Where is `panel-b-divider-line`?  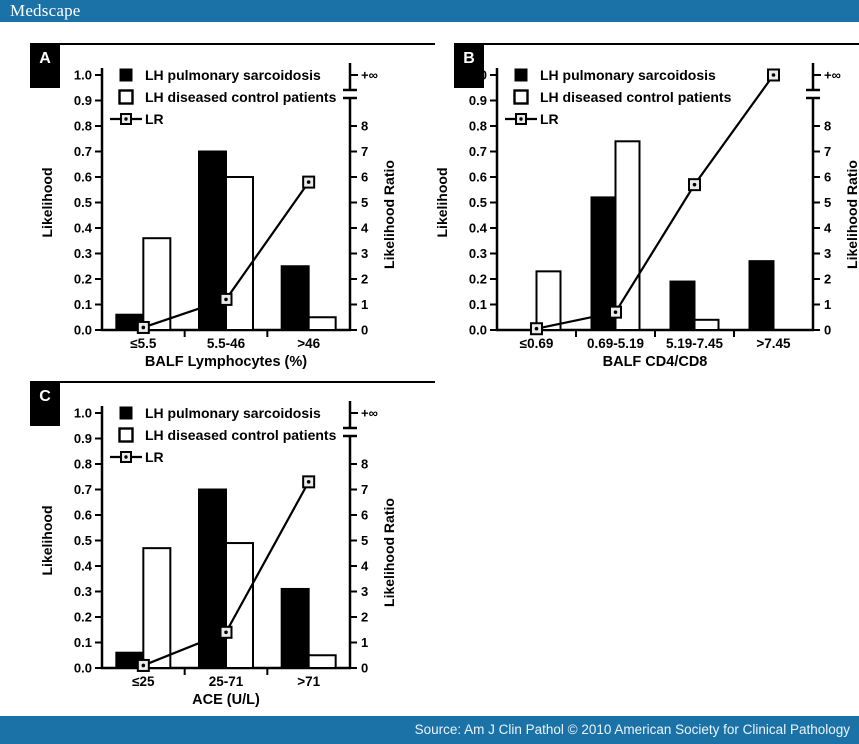 panel-b-divider-line is located at coordinates (671, 44).